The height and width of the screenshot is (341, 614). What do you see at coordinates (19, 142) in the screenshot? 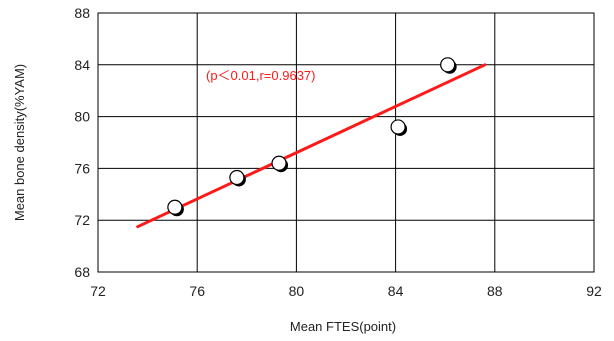
I see `y-axis-label: Mean bone density(%YAM)` at bounding box center [19, 142].